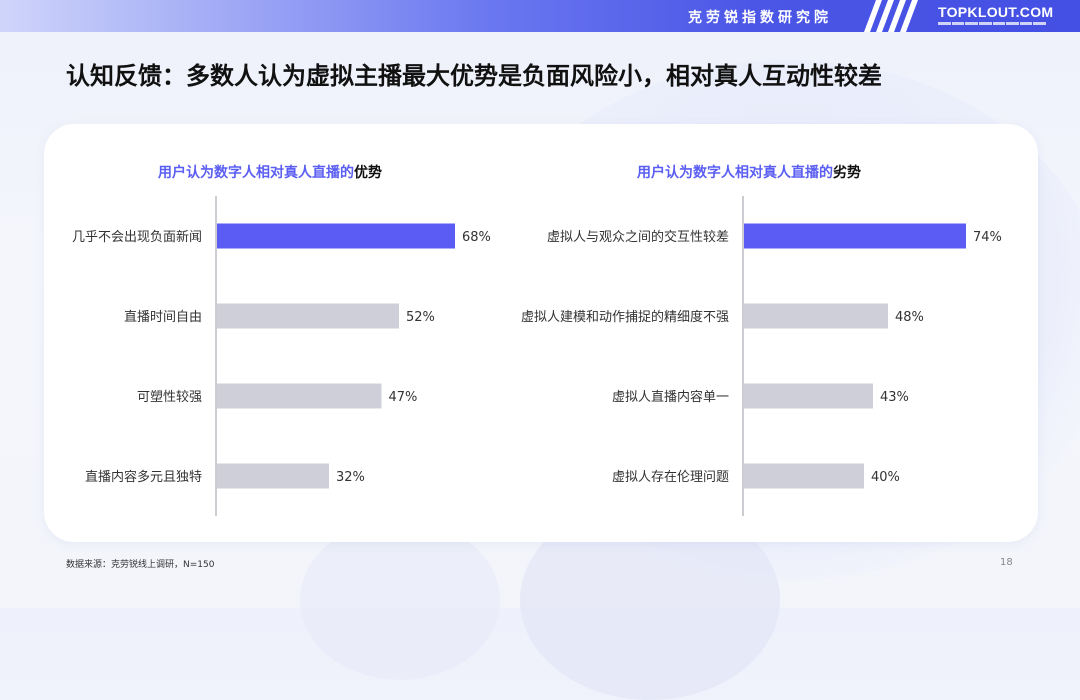  Describe the element at coordinates (350, 477) in the screenshot. I see `left-chart-value-label: 32%` at that location.